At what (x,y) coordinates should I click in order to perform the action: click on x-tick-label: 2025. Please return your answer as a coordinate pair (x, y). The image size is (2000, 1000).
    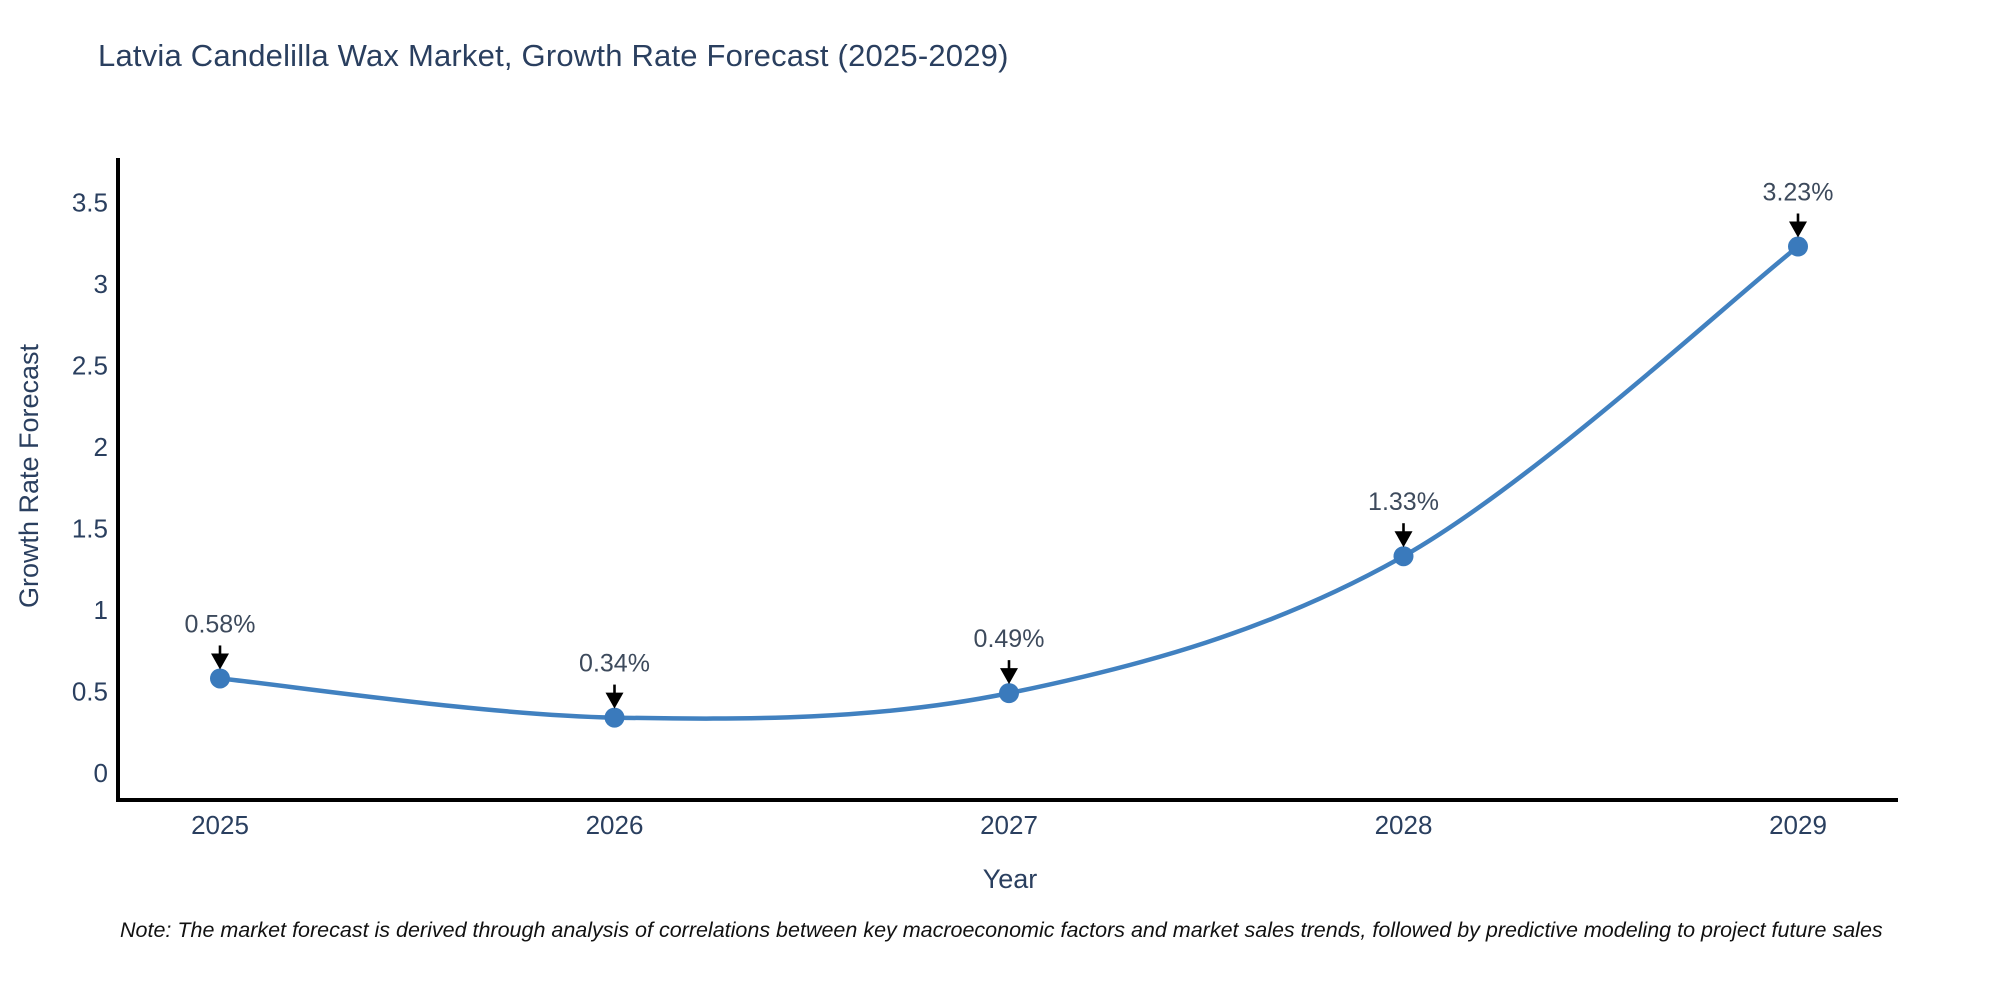
    Looking at the image, I should click on (220, 825).